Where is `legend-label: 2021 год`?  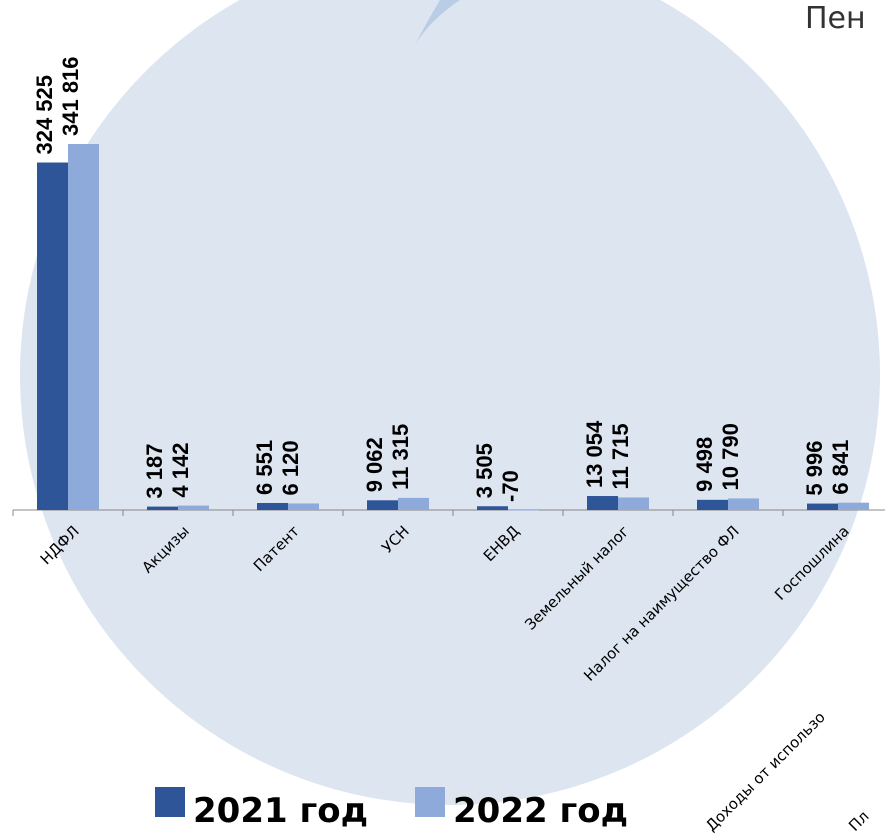 legend-label: 2021 год is located at coordinates (280, 811).